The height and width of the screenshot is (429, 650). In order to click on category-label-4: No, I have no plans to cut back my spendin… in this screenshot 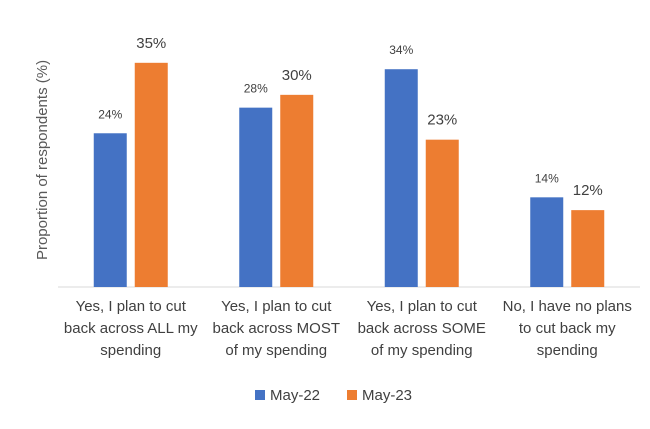, I will do `click(567, 328)`.